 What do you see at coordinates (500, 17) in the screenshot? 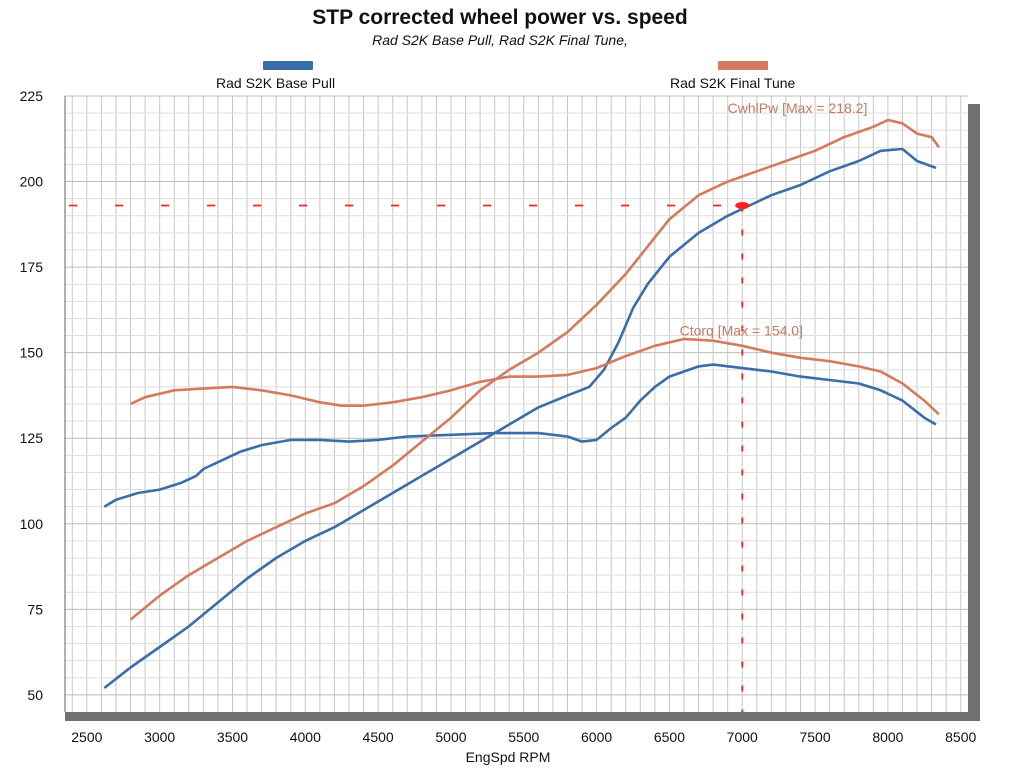
I see `chart-title: STP corrected wheel power vs. speed` at bounding box center [500, 17].